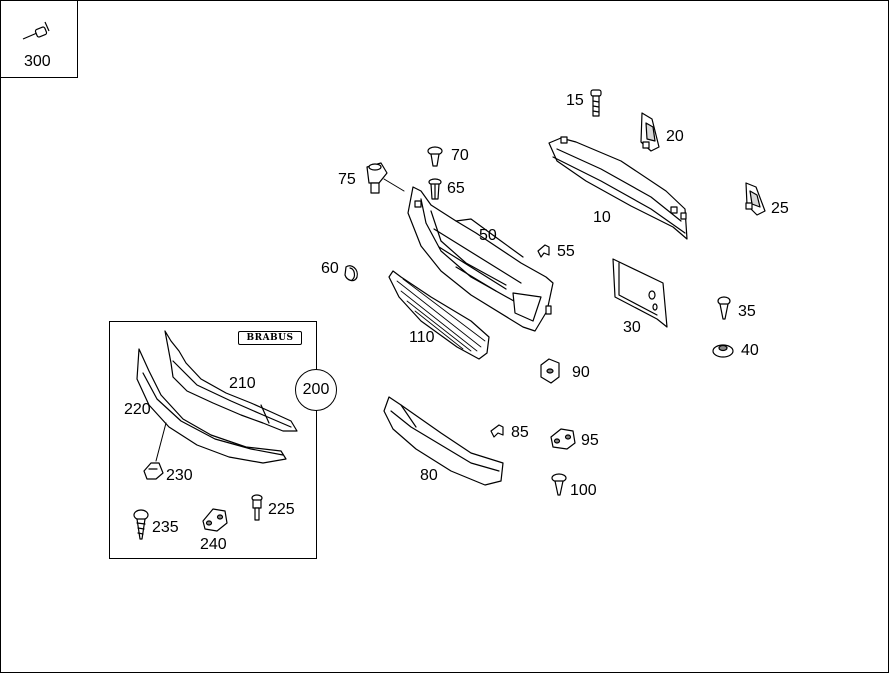 The image size is (889, 673). What do you see at coordinates (165, 527) in the screenshot?
I see `label-235: 235` at bounding box center [165, 527].